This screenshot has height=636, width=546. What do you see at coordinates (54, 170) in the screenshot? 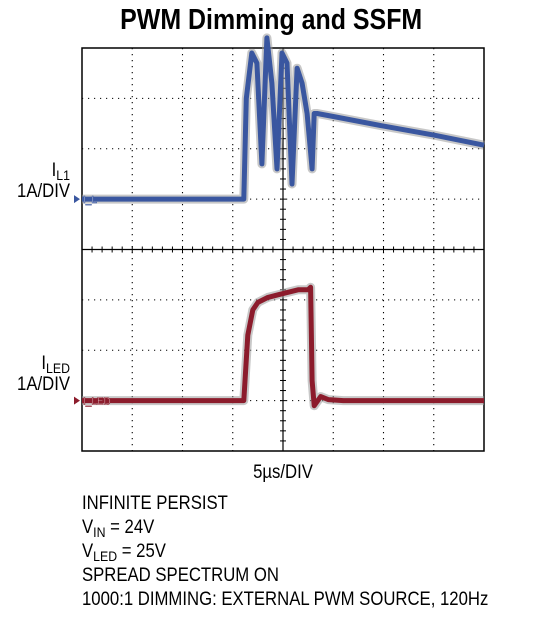
I see `ch1-label-main: I` at bounding box center [54, 170].